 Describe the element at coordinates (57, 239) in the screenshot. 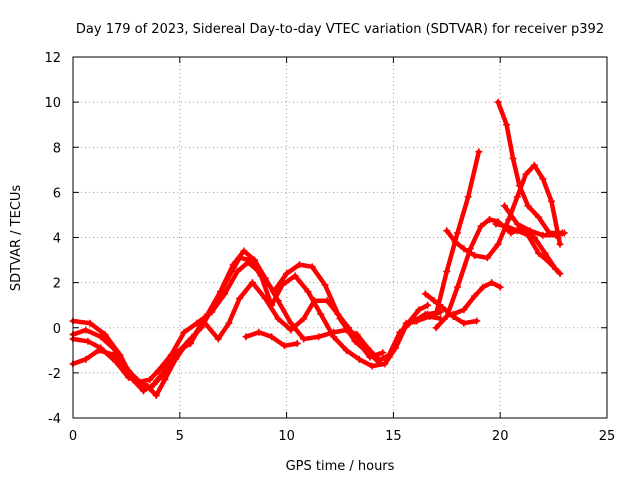

I see `y-tick-label: 4` at that location.